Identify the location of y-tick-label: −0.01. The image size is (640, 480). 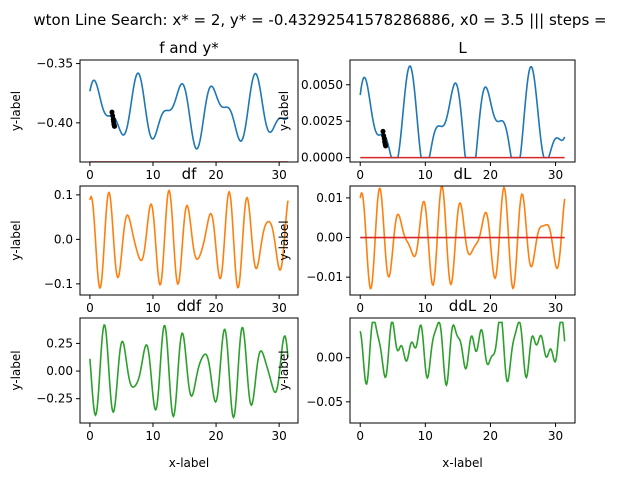
(324, 277).